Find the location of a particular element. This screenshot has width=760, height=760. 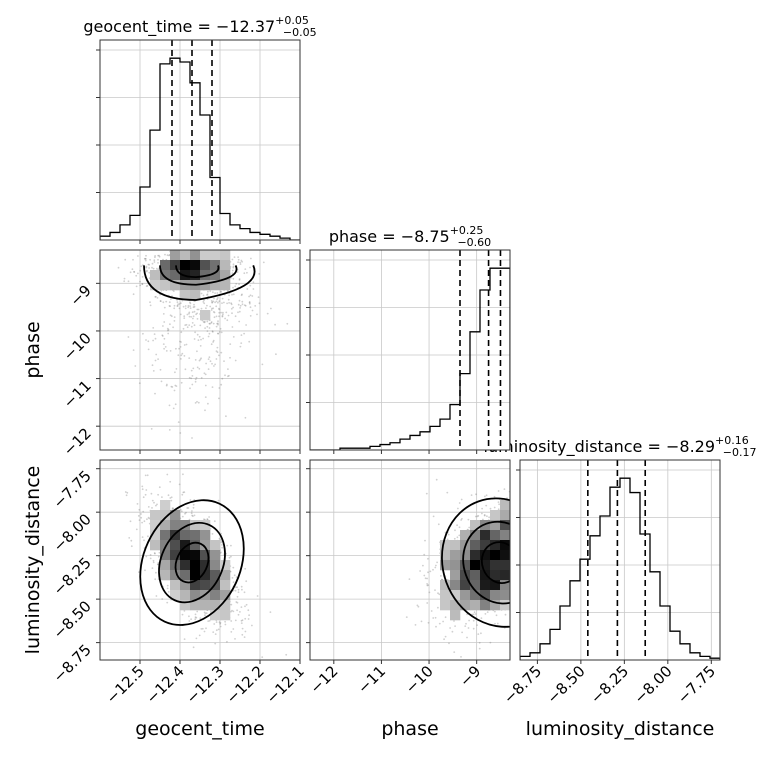

x-tick-label: −12.2 is located at coordinates (245, 684).